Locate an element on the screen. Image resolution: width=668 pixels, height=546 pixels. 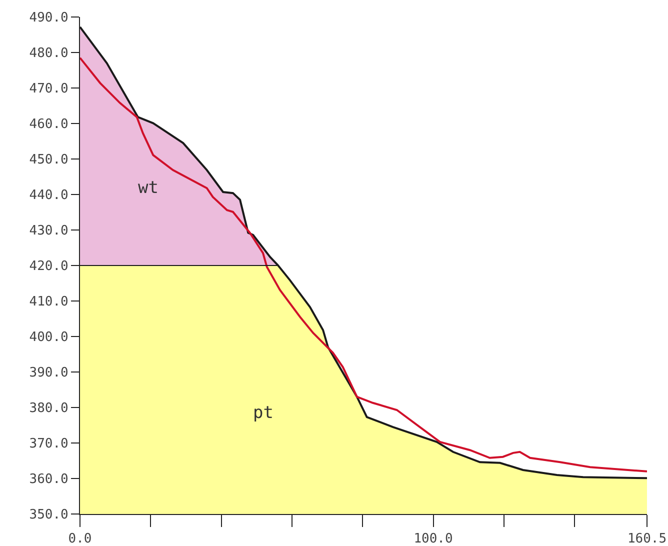
y-tick-label: 490.0 is located at coordinates (48, 18).